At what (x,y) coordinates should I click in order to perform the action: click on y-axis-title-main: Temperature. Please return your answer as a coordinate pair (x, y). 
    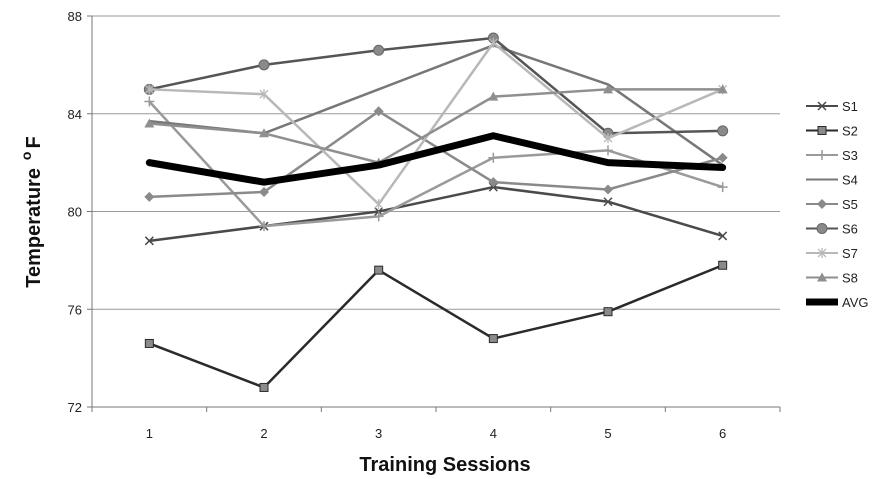
    Looking at the image, I should click on (34, 228).